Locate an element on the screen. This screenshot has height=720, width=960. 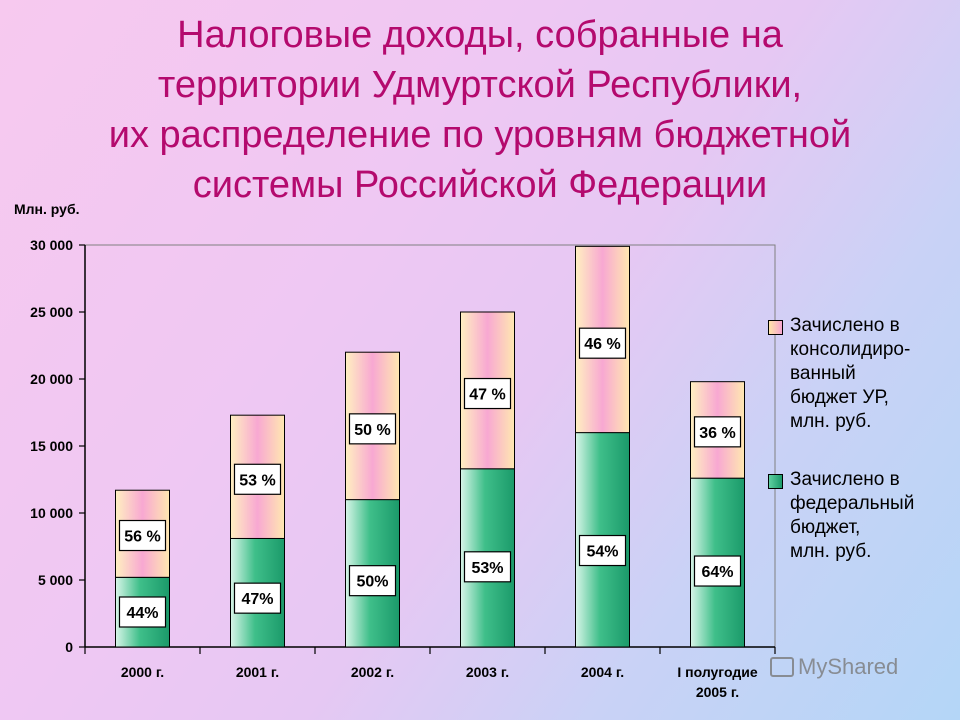
legend-swatch-federal is located at coordinates (775, 481).